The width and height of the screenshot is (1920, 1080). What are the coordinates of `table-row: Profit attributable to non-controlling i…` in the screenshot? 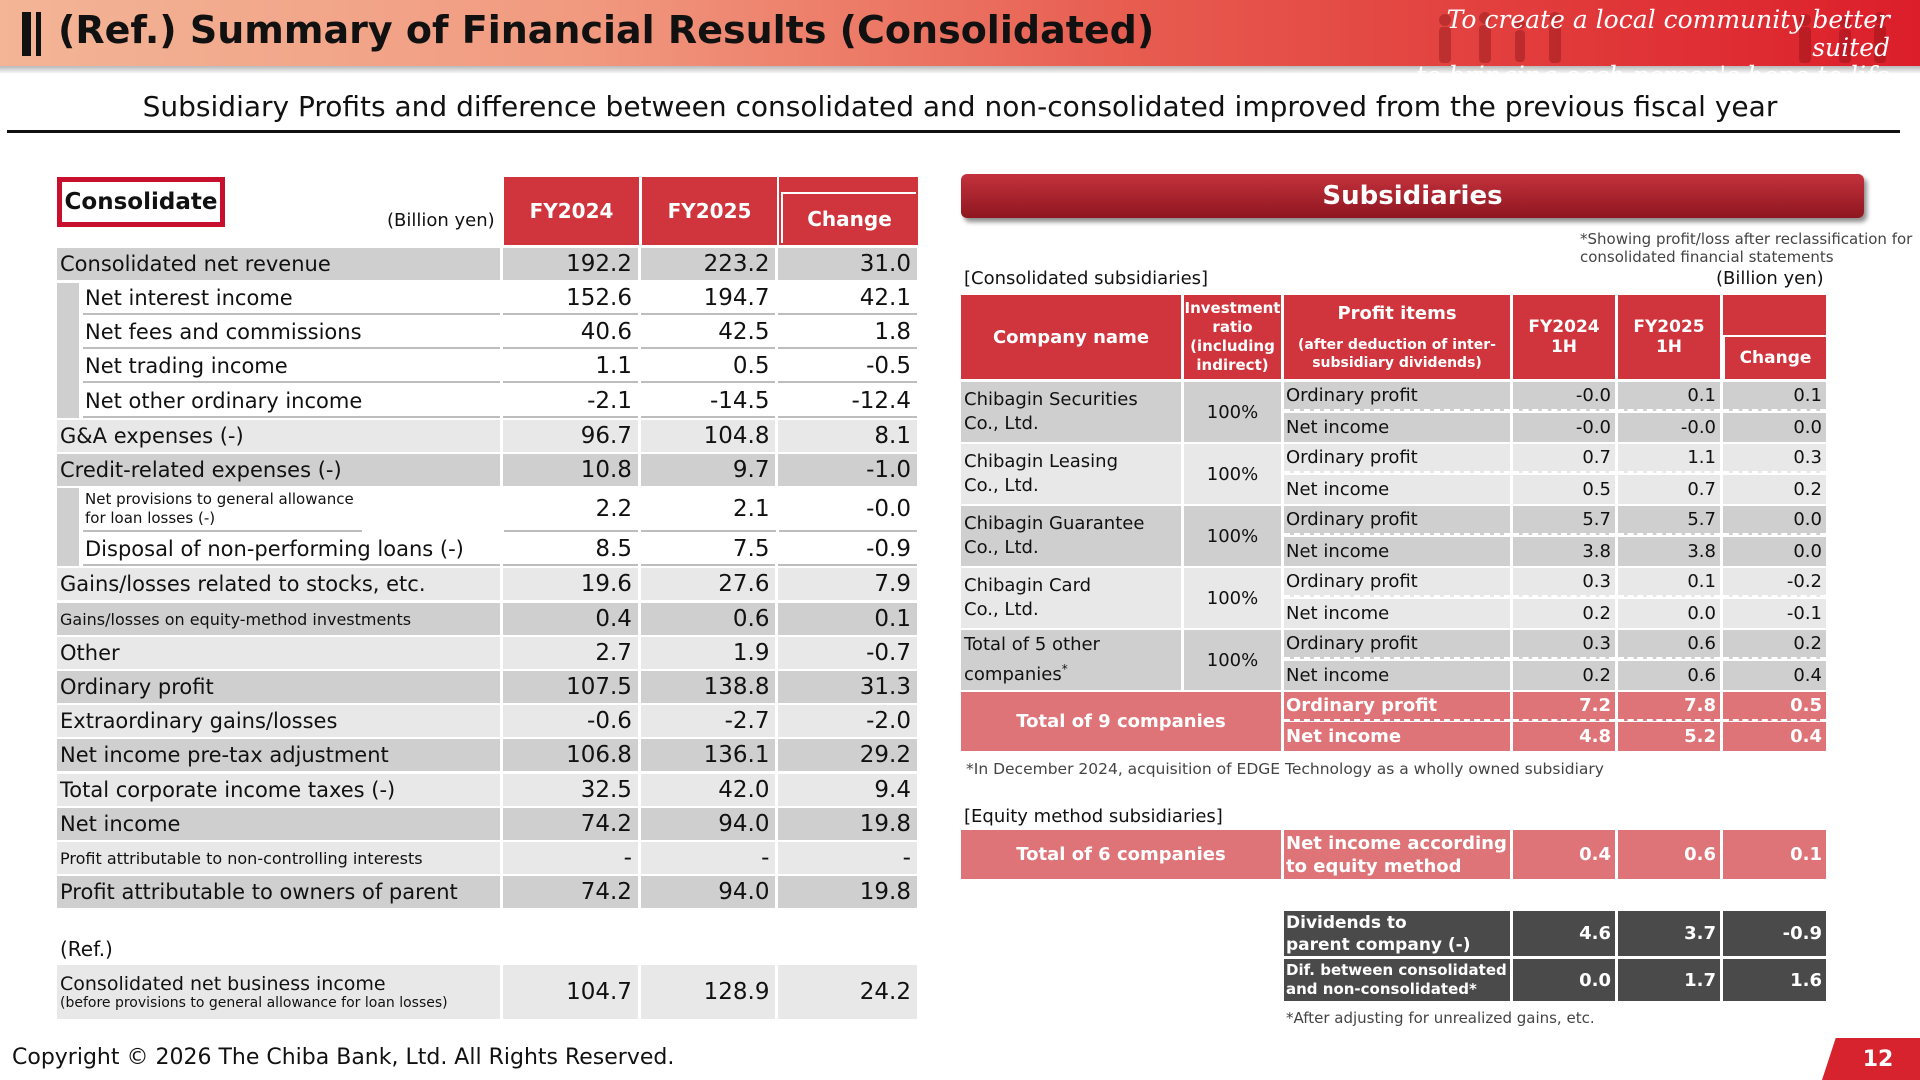 It's located at (487, 858).